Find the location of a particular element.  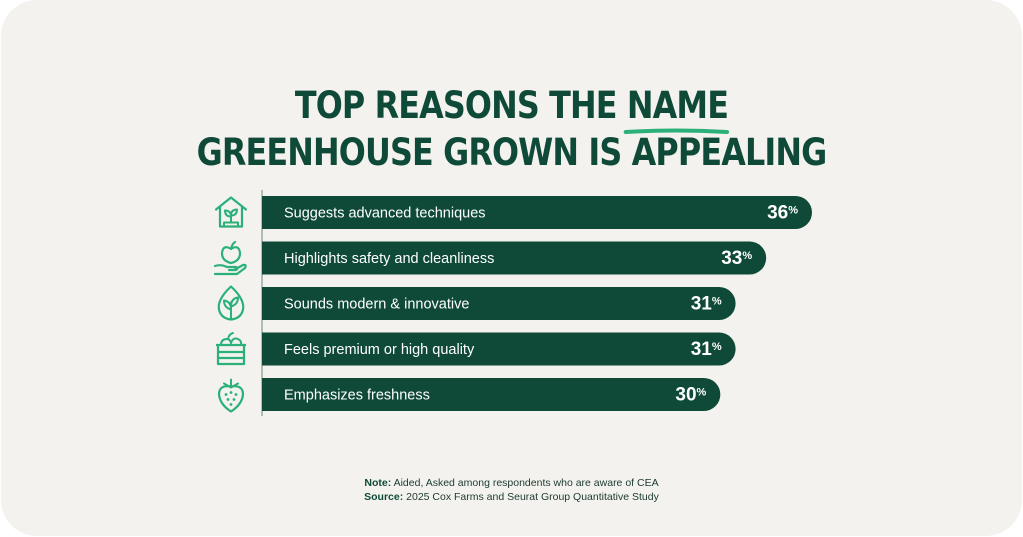

greenhouse-icon is located at coordinates (231, 212).